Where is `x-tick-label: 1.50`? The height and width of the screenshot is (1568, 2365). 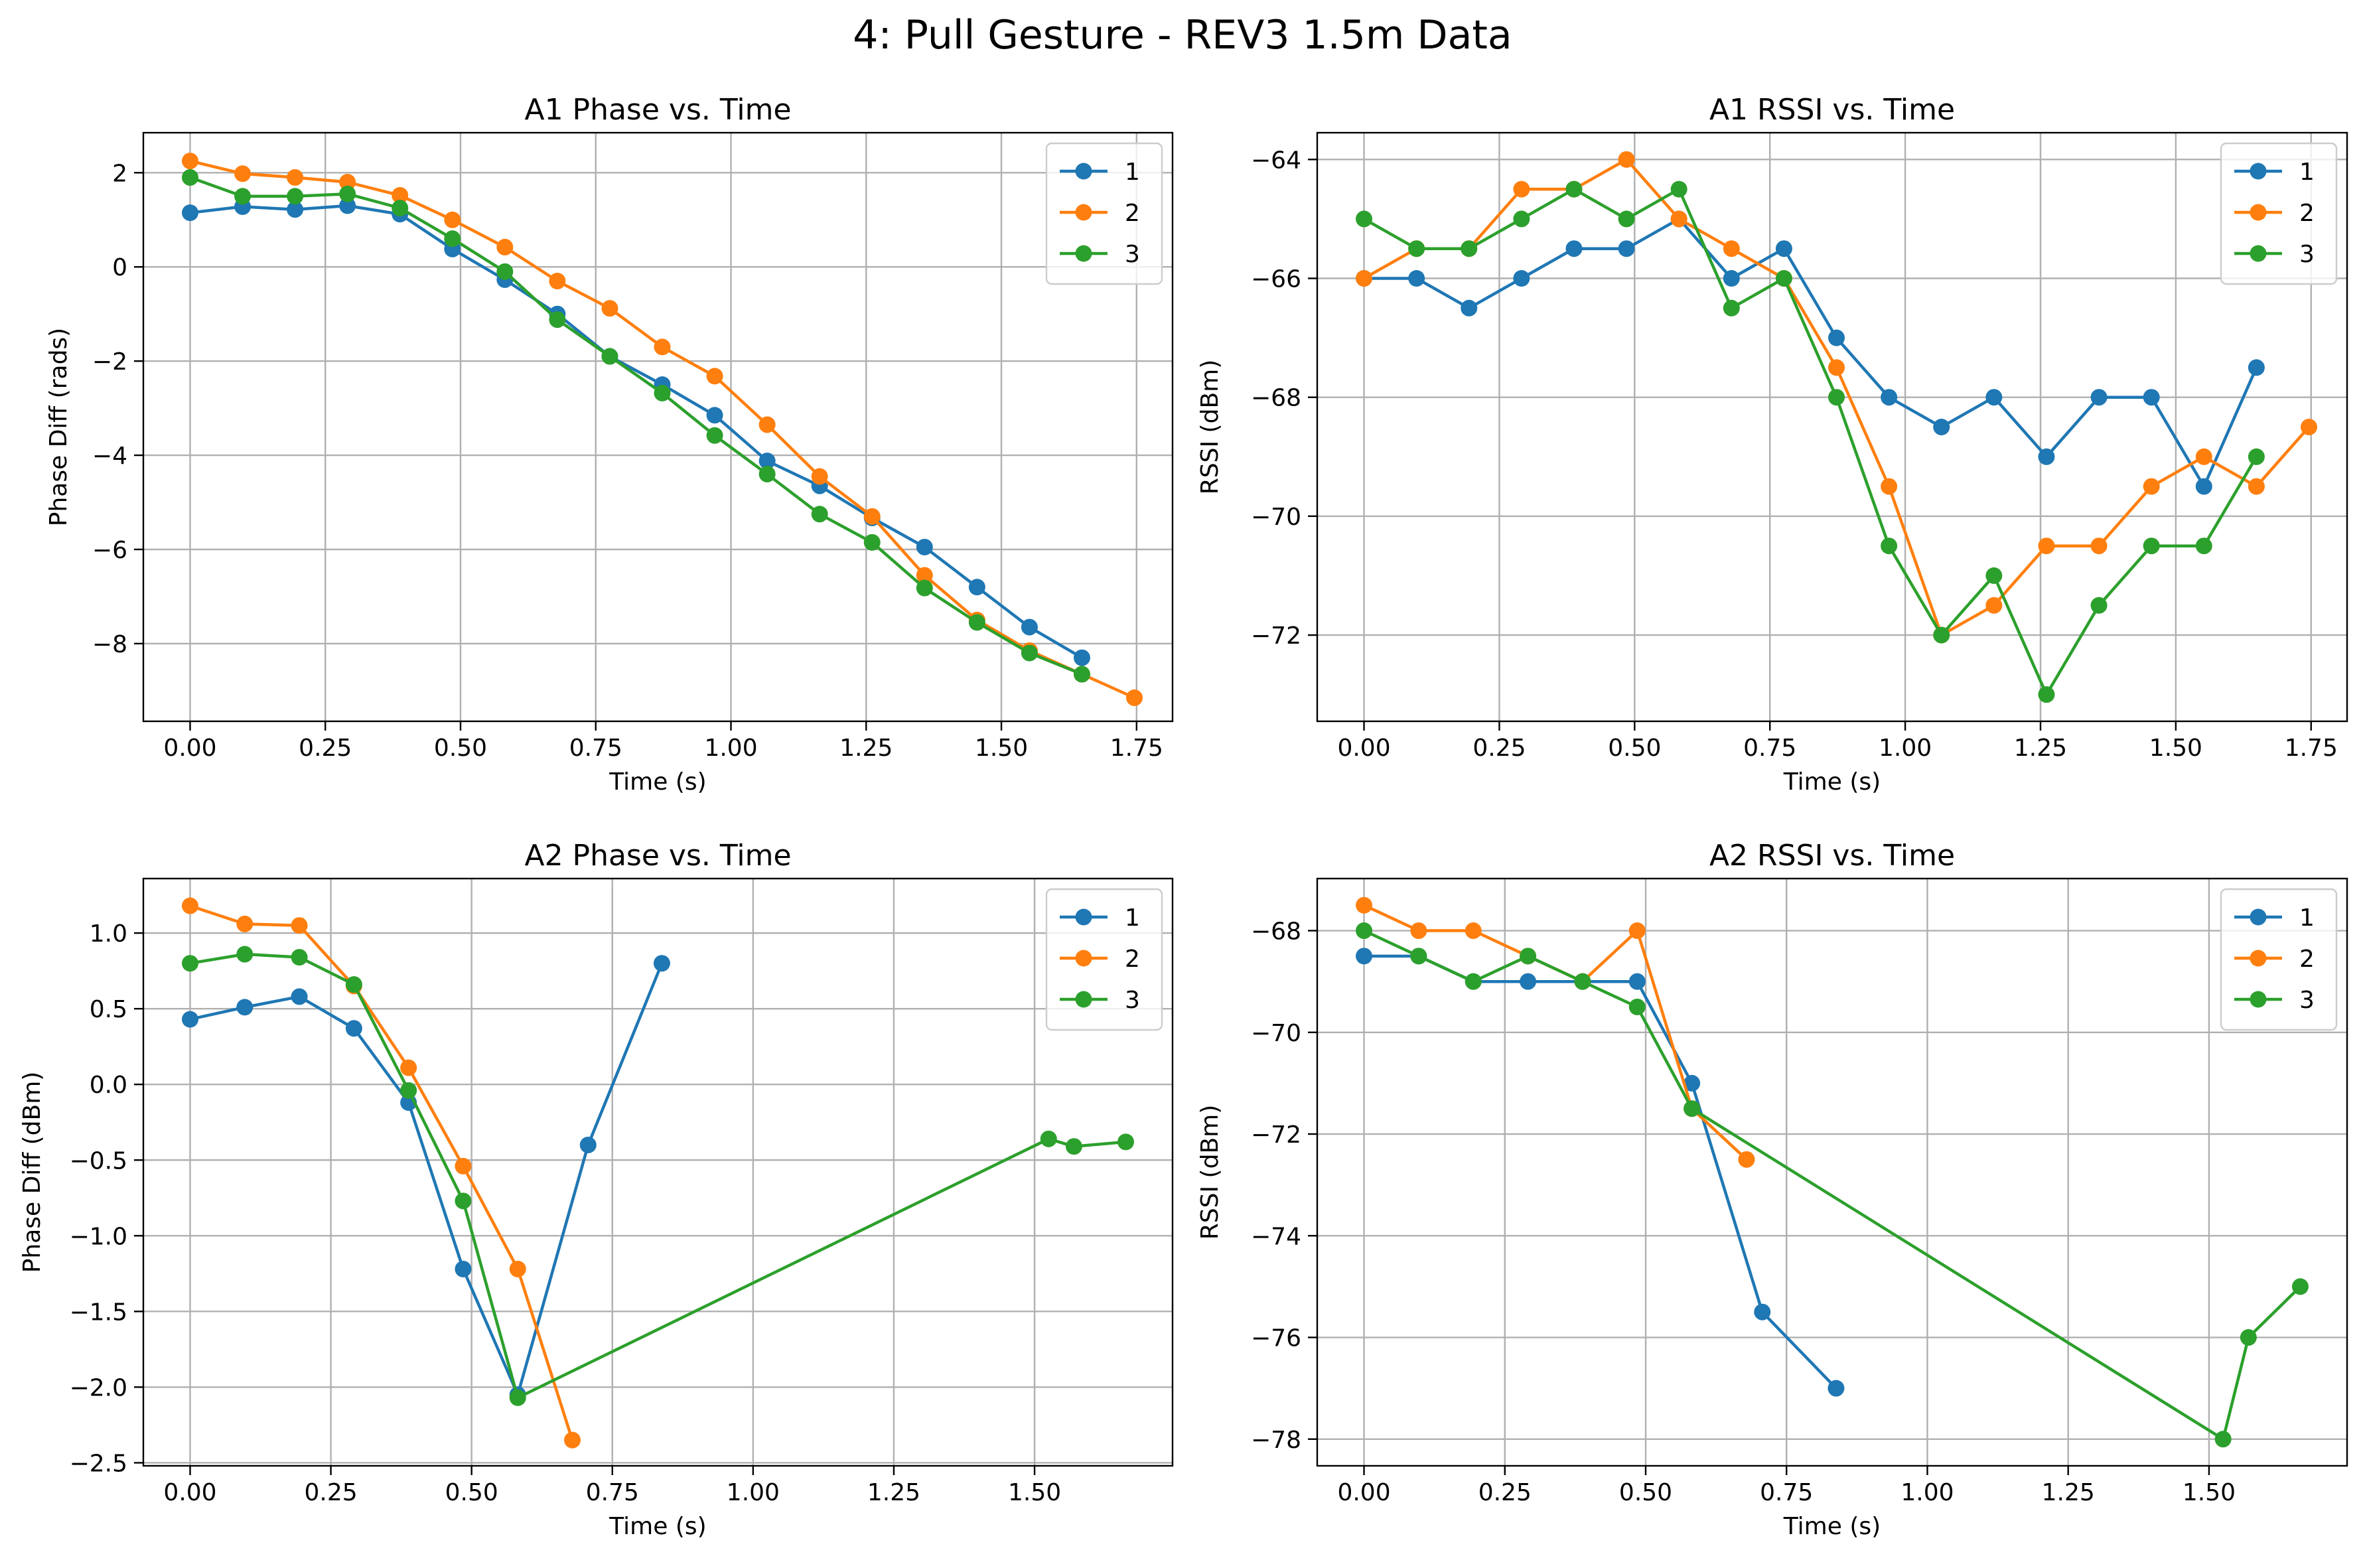
x-tick-label: 1.50 is located at coordinates (2209, 1492).